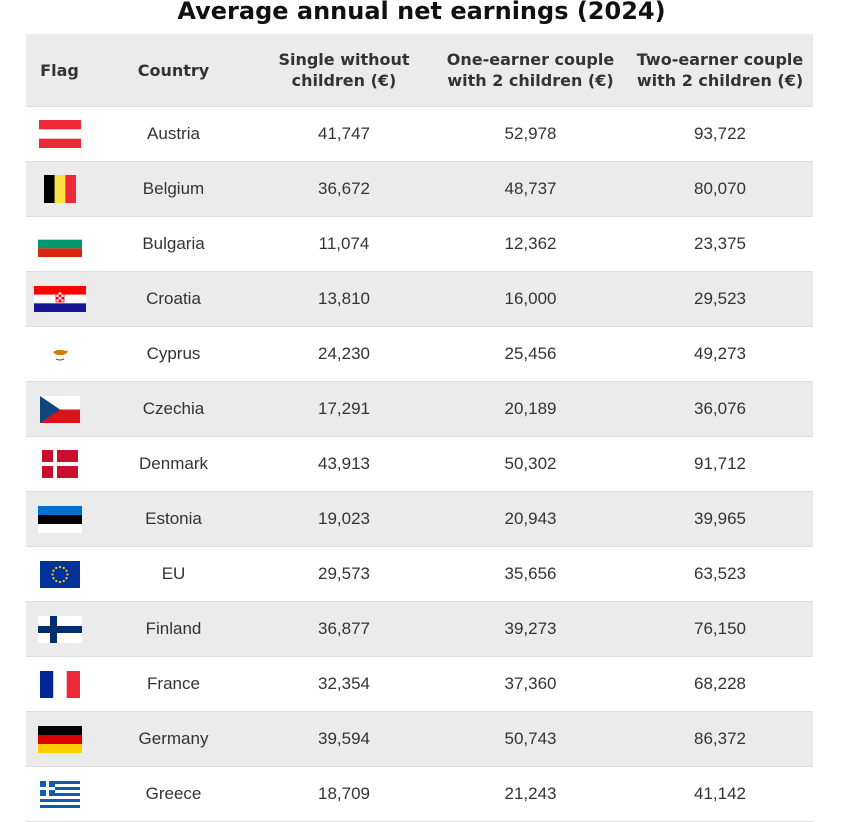 This screenshot has height=822, width=843. I want to click on finland-flag-icon, so click(59, 629).